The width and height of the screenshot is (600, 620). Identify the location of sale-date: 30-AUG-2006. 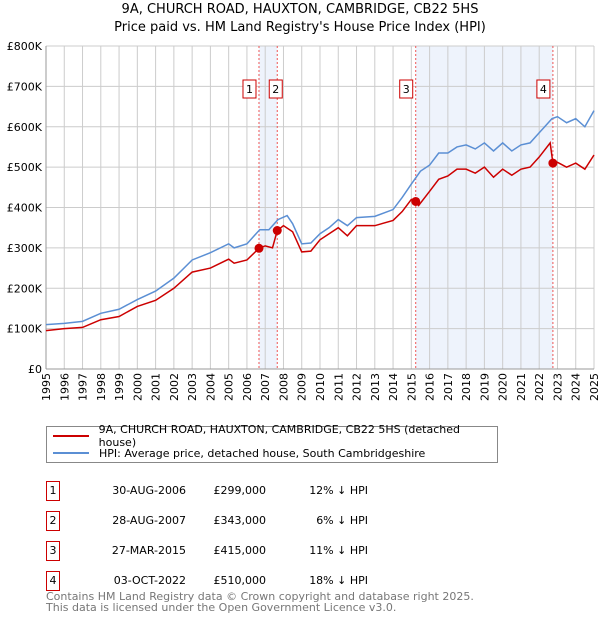
(149, 490).